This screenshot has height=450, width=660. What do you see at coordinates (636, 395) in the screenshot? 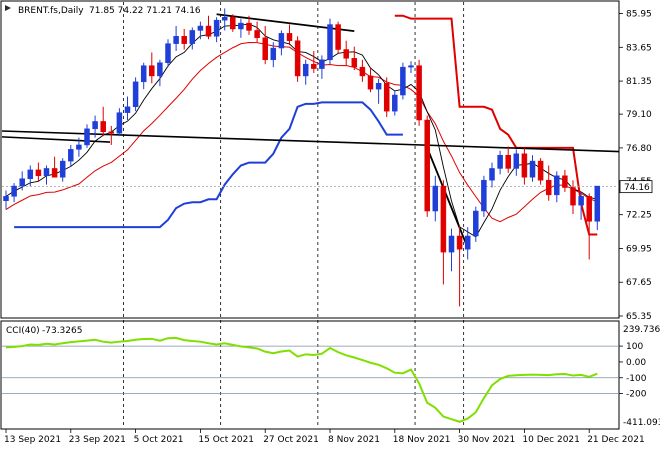
I see `cci-tick-label: -200` at bounding box center [636, 395].